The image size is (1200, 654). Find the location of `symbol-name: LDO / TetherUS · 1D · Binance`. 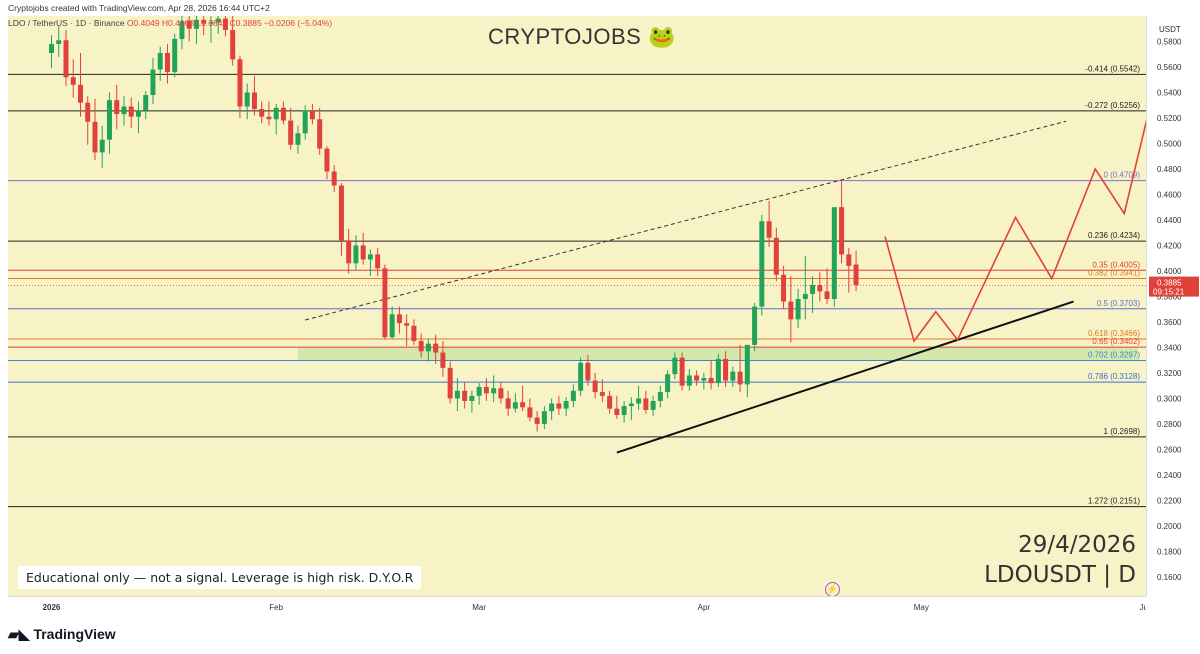

symbol-name: LDO / TetherUS · 1D · Binance is located at coordinates (66, 23).